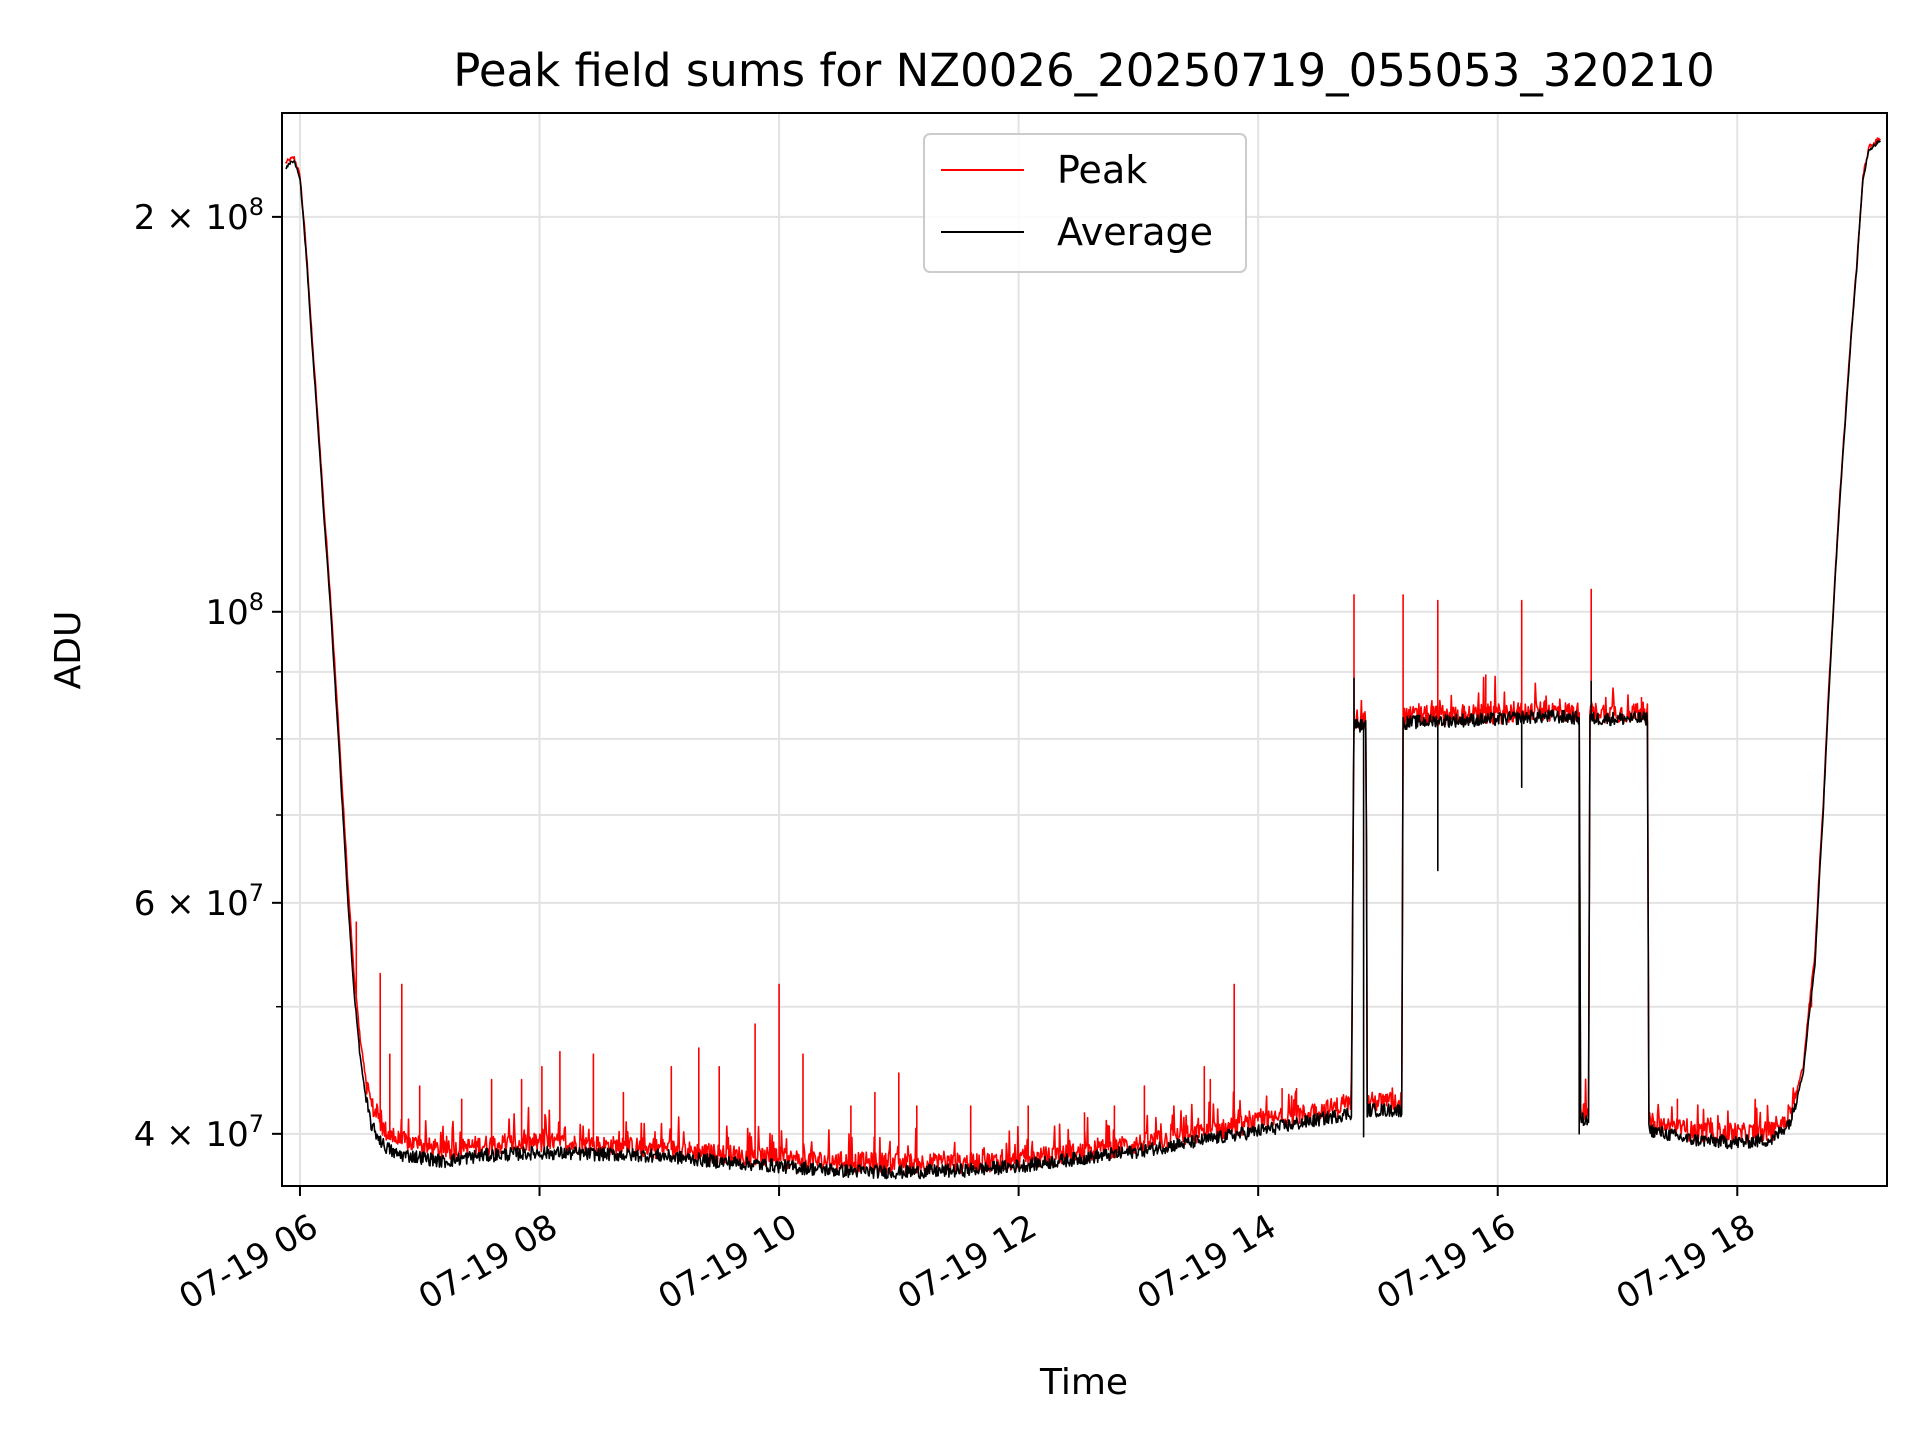 This screenshot has width=1920, height=1440. What do you see at coordinates (1135, 232) in the screenshot?
I see `legend-label-average: Average` at bounding box center [1135, 232].